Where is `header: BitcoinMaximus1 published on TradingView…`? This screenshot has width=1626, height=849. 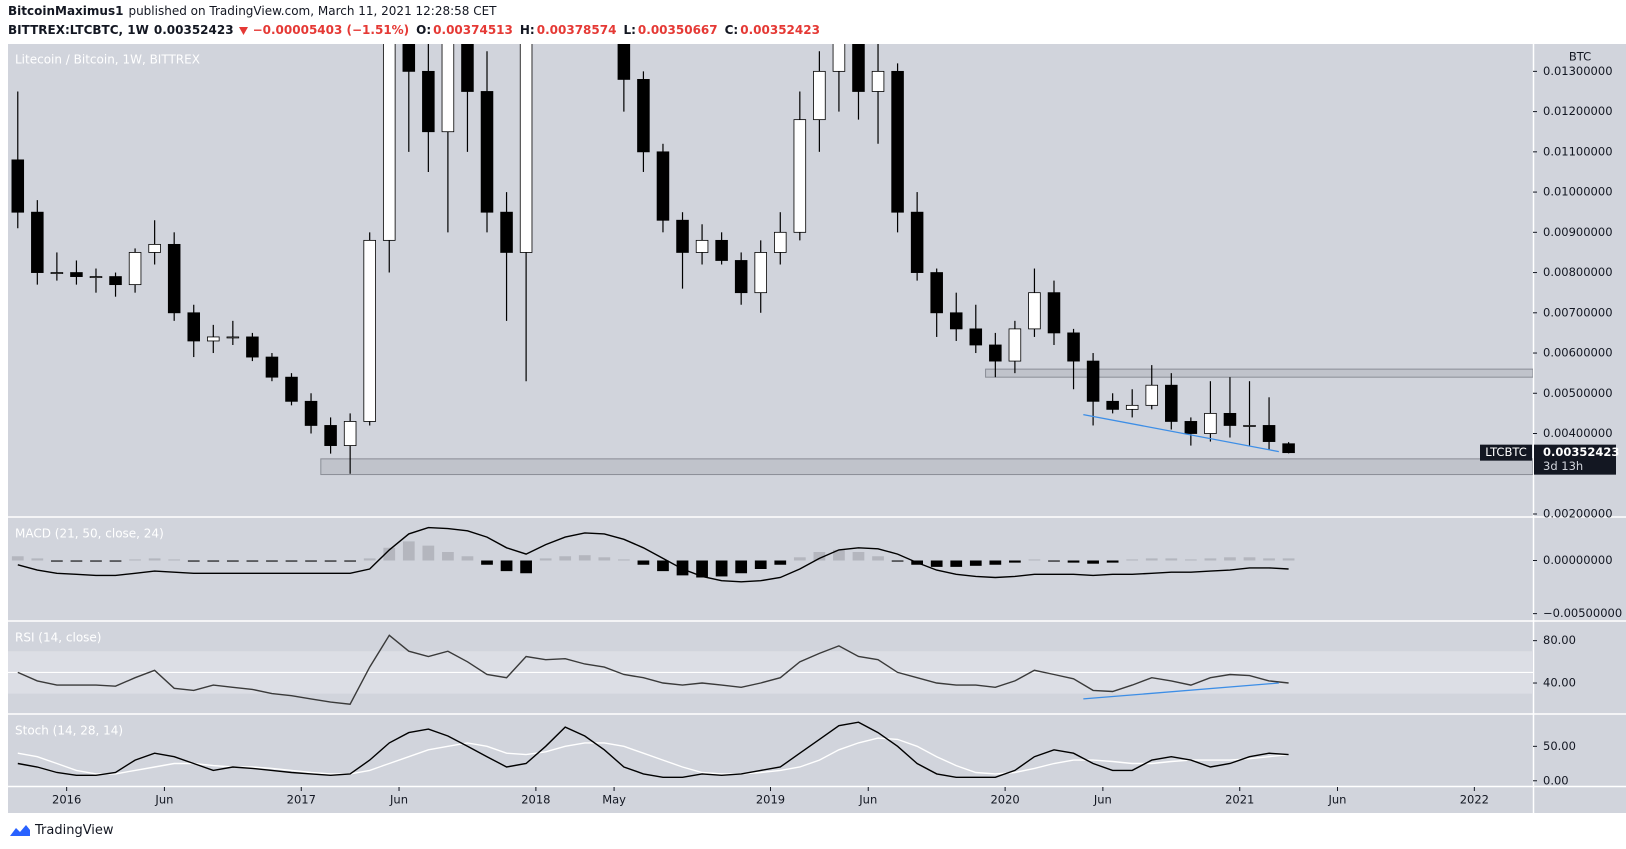
header: BitcoinMaximus1 published on TradingView… is located at coordinates (414, 21).